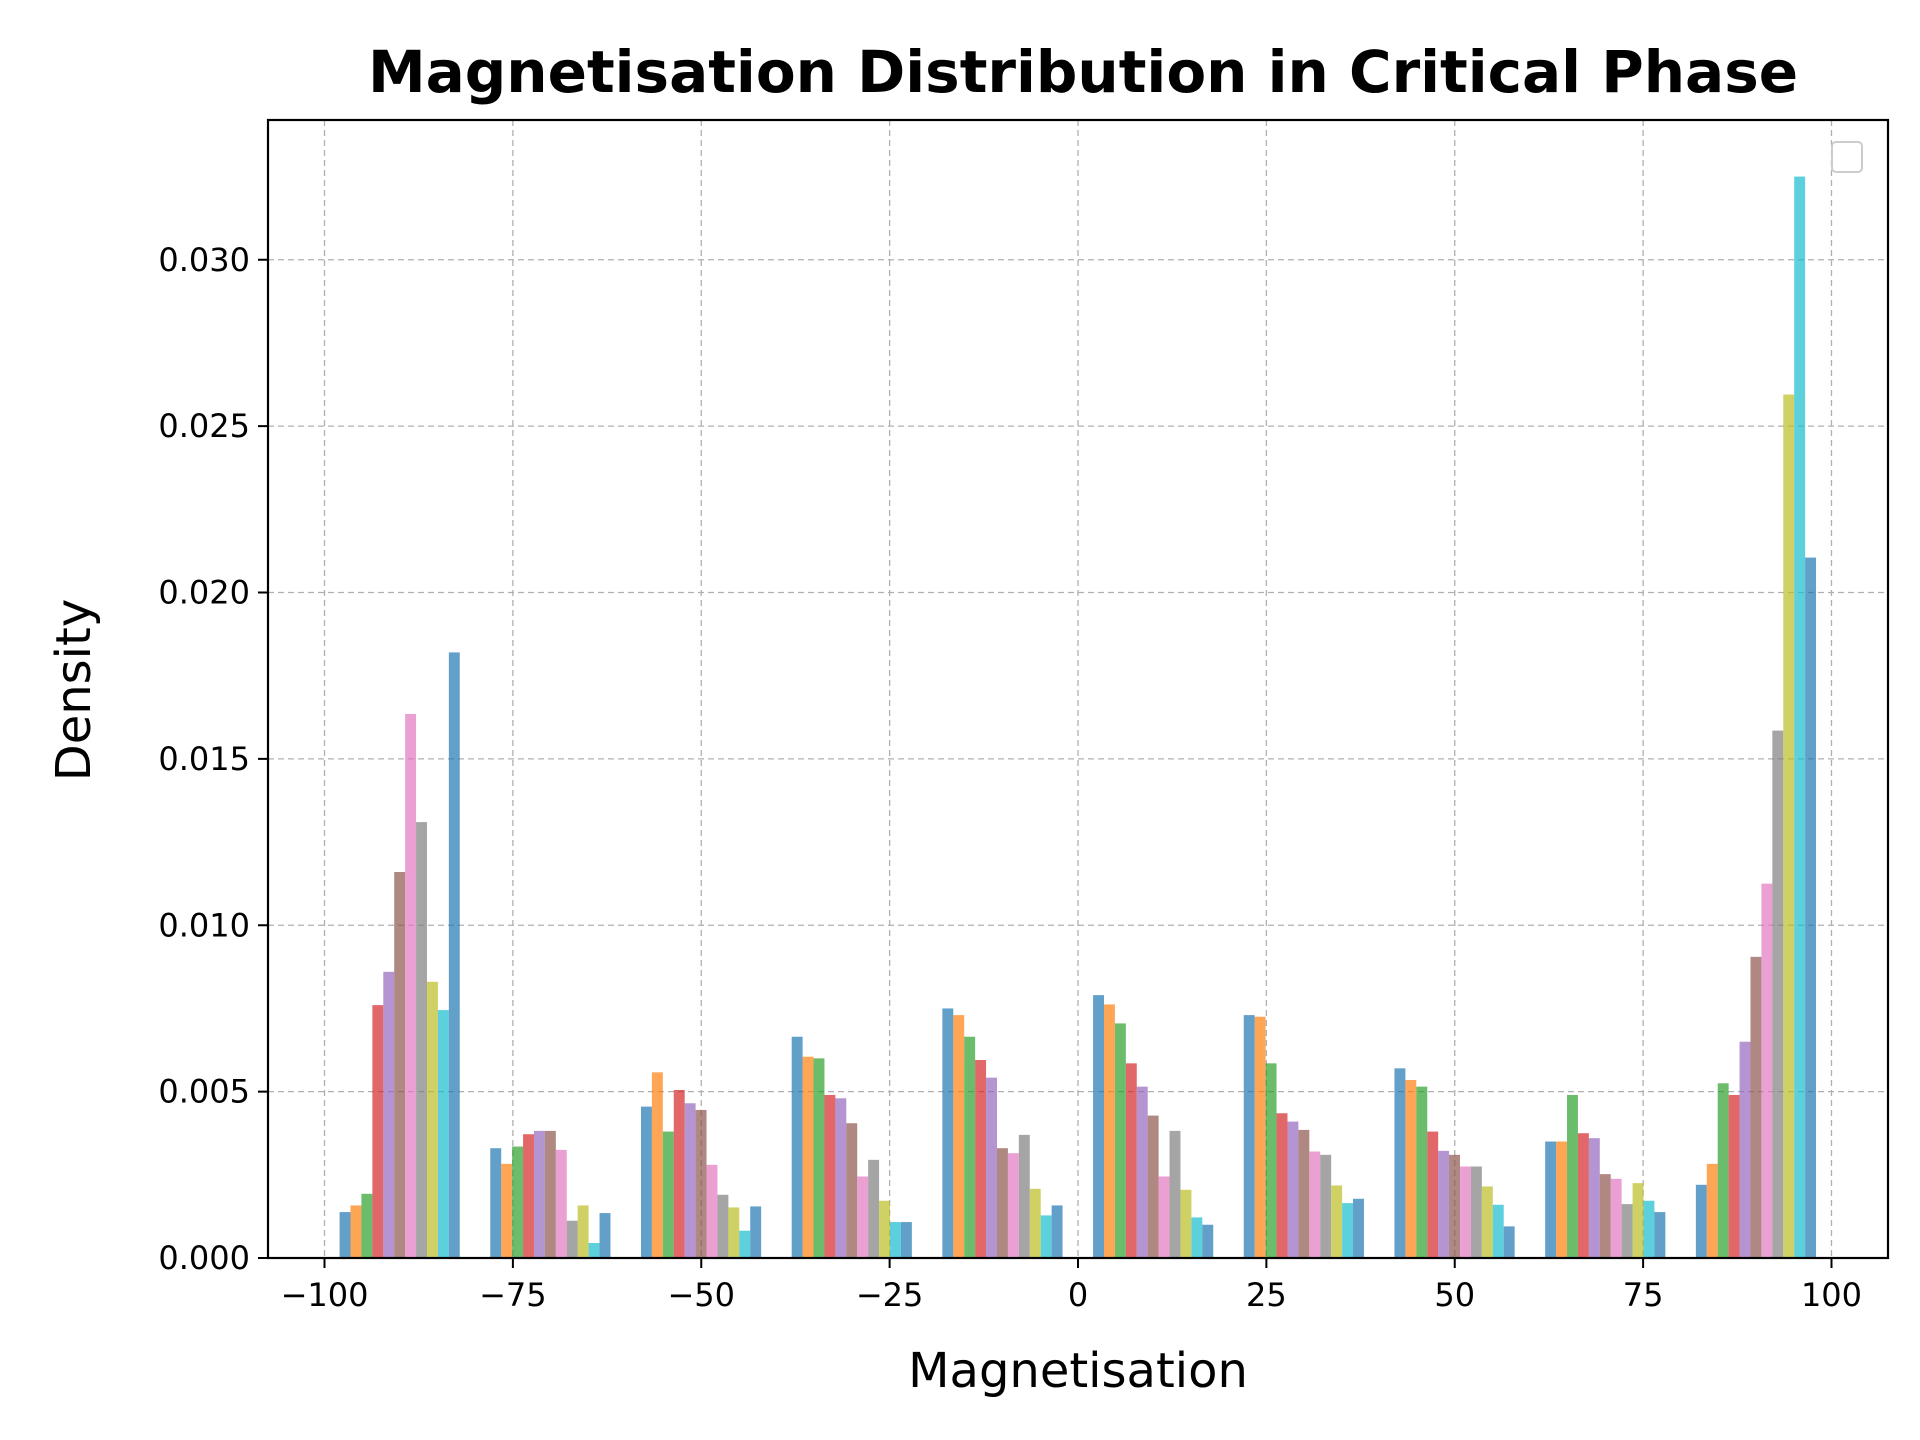 The height and width of the screenshot is (1440, 1920). What do you see at coordinates (1643, 1295) in the screenshot?
I see `x-tick-label: 75` at bounding box center [1643, 1295].